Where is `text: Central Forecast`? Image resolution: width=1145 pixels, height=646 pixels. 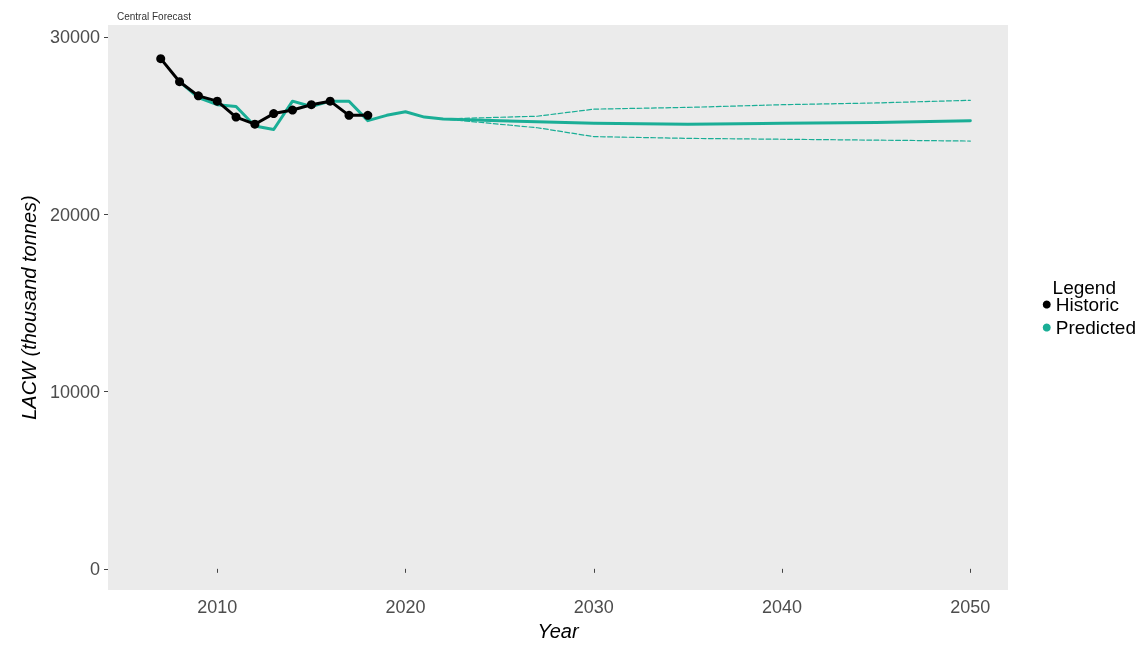 text: Central Forecast is located at coordinates (154, 16).